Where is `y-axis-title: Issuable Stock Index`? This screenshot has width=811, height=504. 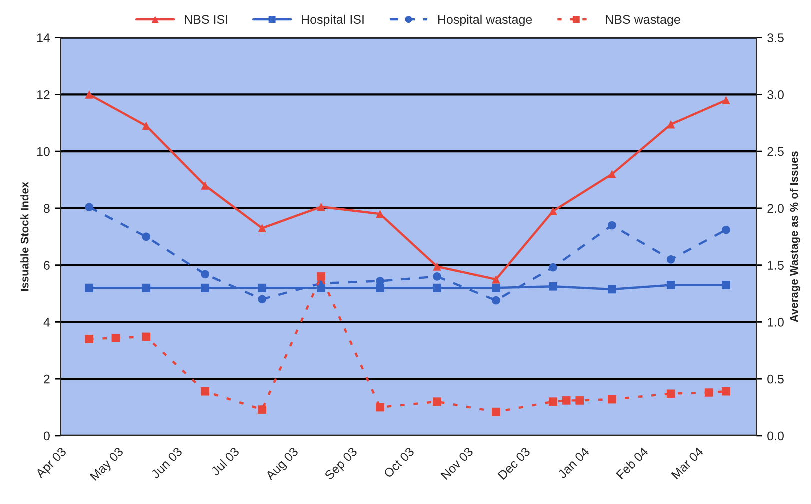 y-axis-title: Issuable Stock Index is located at coordinates (24, 237).